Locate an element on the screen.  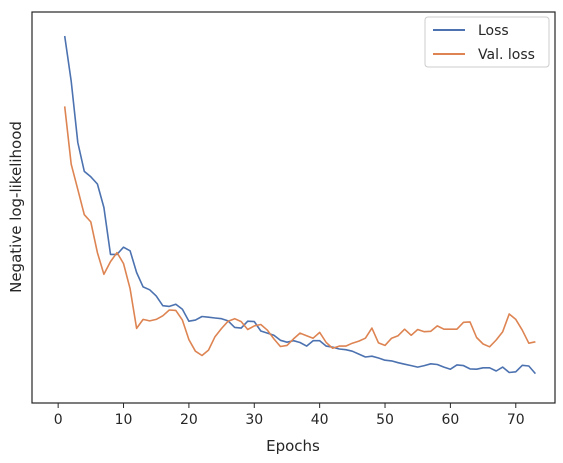
legend-label-val-loss: Val. loss is located at coordinates (506, 55).